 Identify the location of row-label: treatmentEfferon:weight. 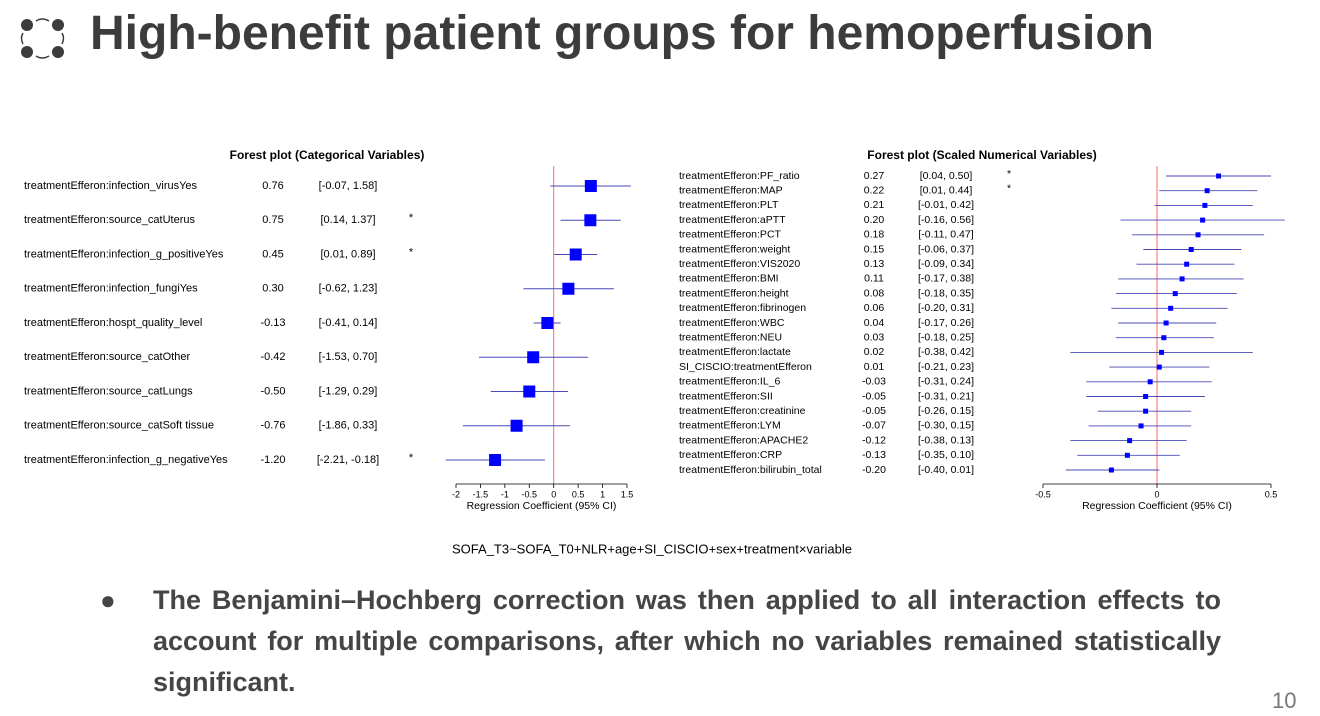
(734, 249).